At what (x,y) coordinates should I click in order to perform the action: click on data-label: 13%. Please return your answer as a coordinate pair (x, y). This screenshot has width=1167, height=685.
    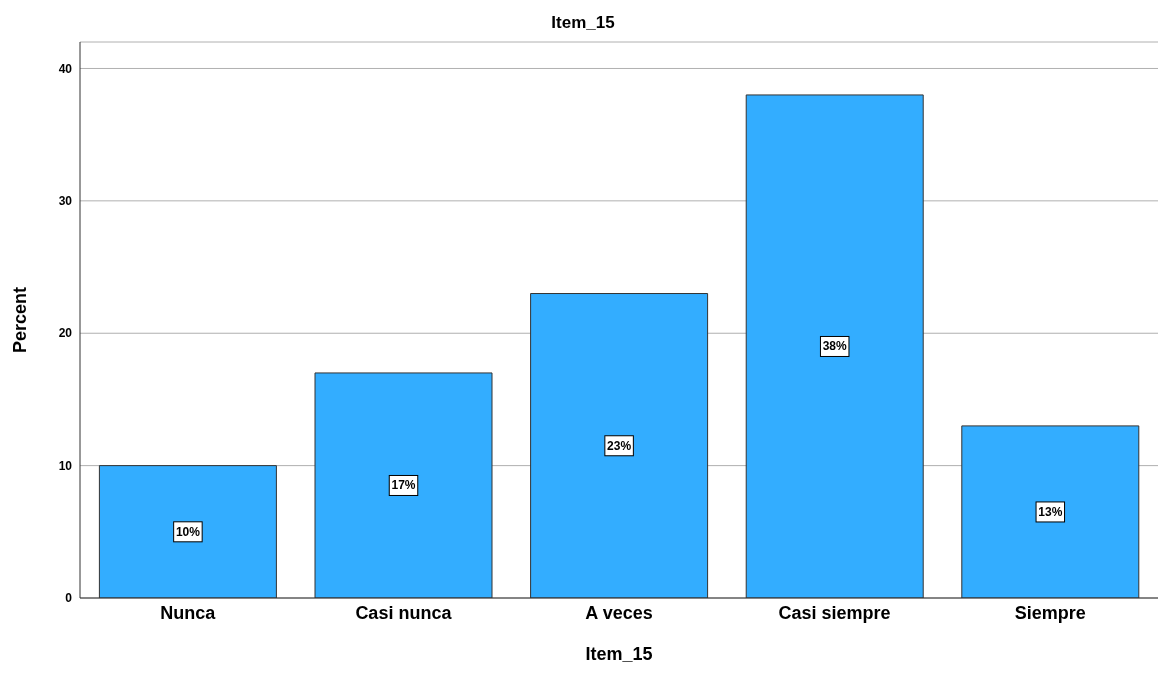
    Looking at the image, I should click on (1050, 511).